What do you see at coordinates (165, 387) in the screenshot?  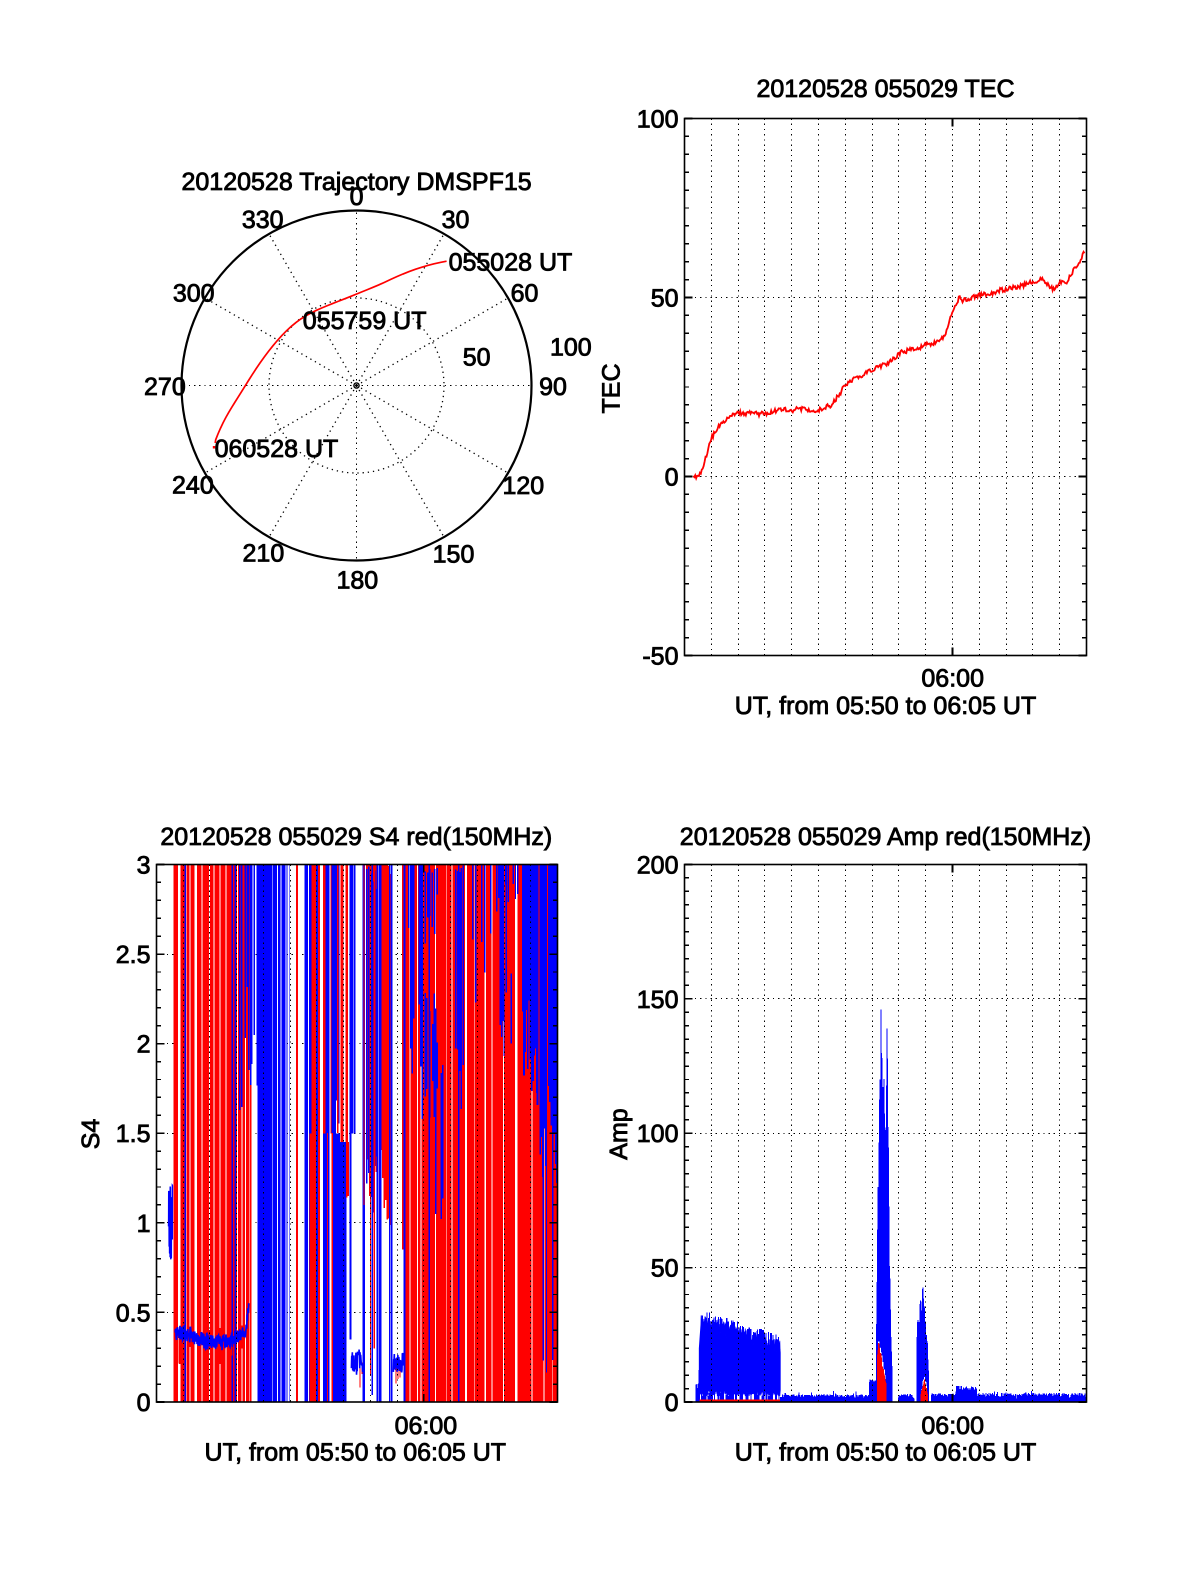 I see `svg-text: 270` at bounding box center [165, 387].